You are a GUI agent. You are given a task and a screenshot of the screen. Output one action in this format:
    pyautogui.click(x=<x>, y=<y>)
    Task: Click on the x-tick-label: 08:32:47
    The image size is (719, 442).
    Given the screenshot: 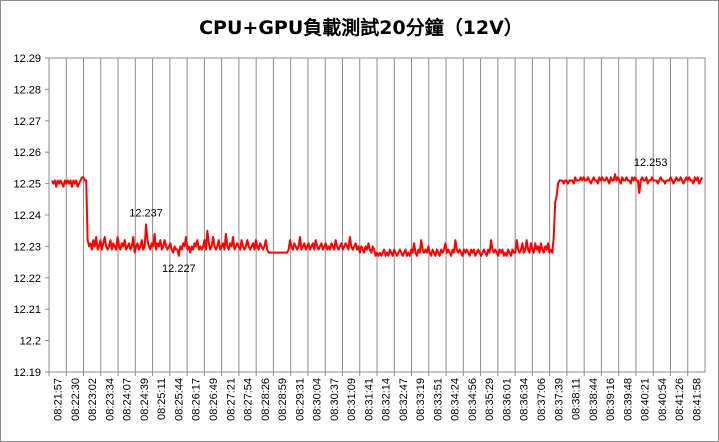 What is the action you would take?
    pyautogui.click(x=404, y=399)
    